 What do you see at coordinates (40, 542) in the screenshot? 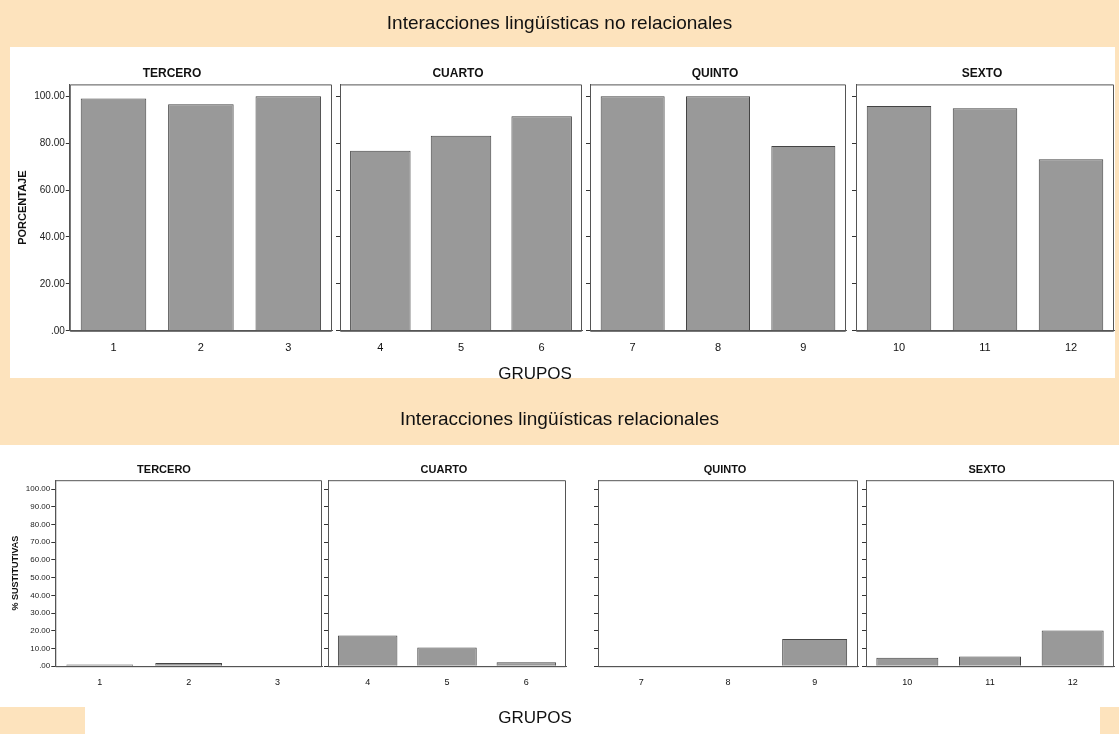
I see `y-tick-label: 70.00` at bounding box center [40, 542].